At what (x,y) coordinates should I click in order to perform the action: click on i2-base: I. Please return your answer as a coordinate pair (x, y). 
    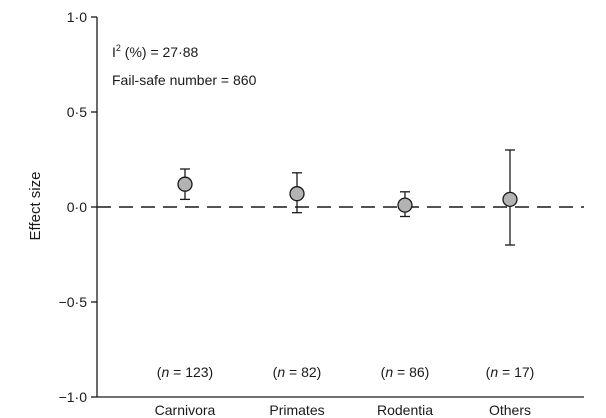
    Looking at the image, I should click on (114, 52).